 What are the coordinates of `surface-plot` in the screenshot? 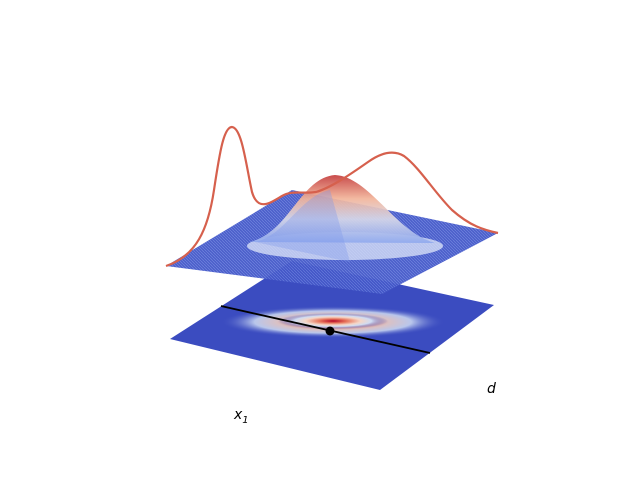 It's located at (332, 234).